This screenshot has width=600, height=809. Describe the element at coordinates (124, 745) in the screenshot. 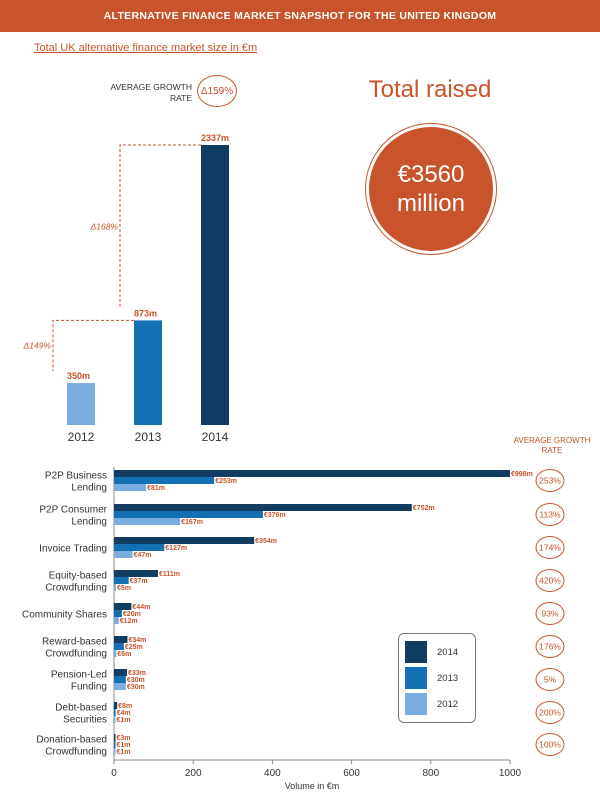

I see `segment-bar-value-2013: €1m` at that location.